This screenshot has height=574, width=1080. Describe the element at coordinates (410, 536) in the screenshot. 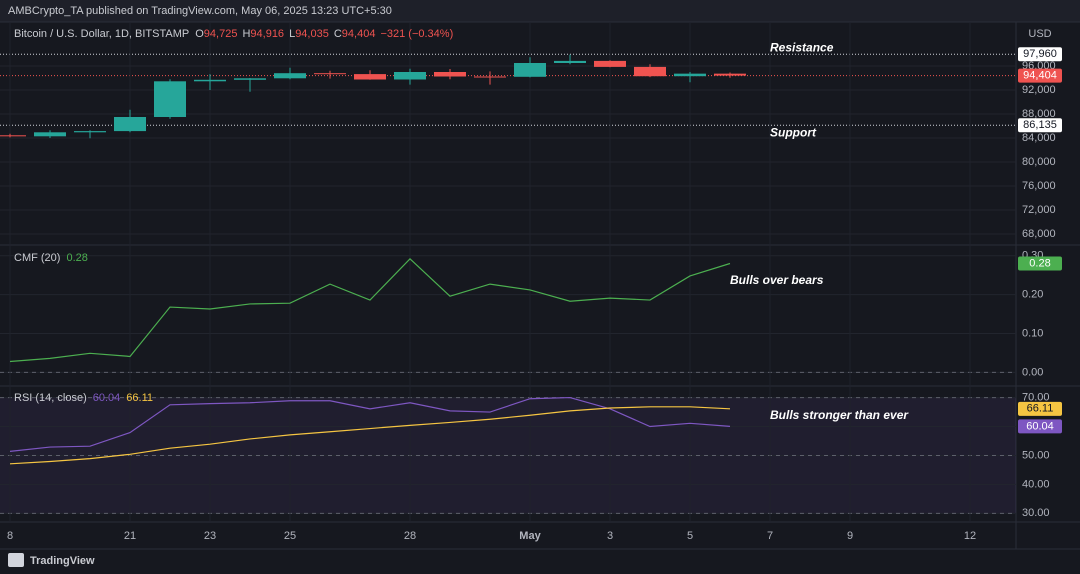

I see `x-tick-label: 28` at that location.